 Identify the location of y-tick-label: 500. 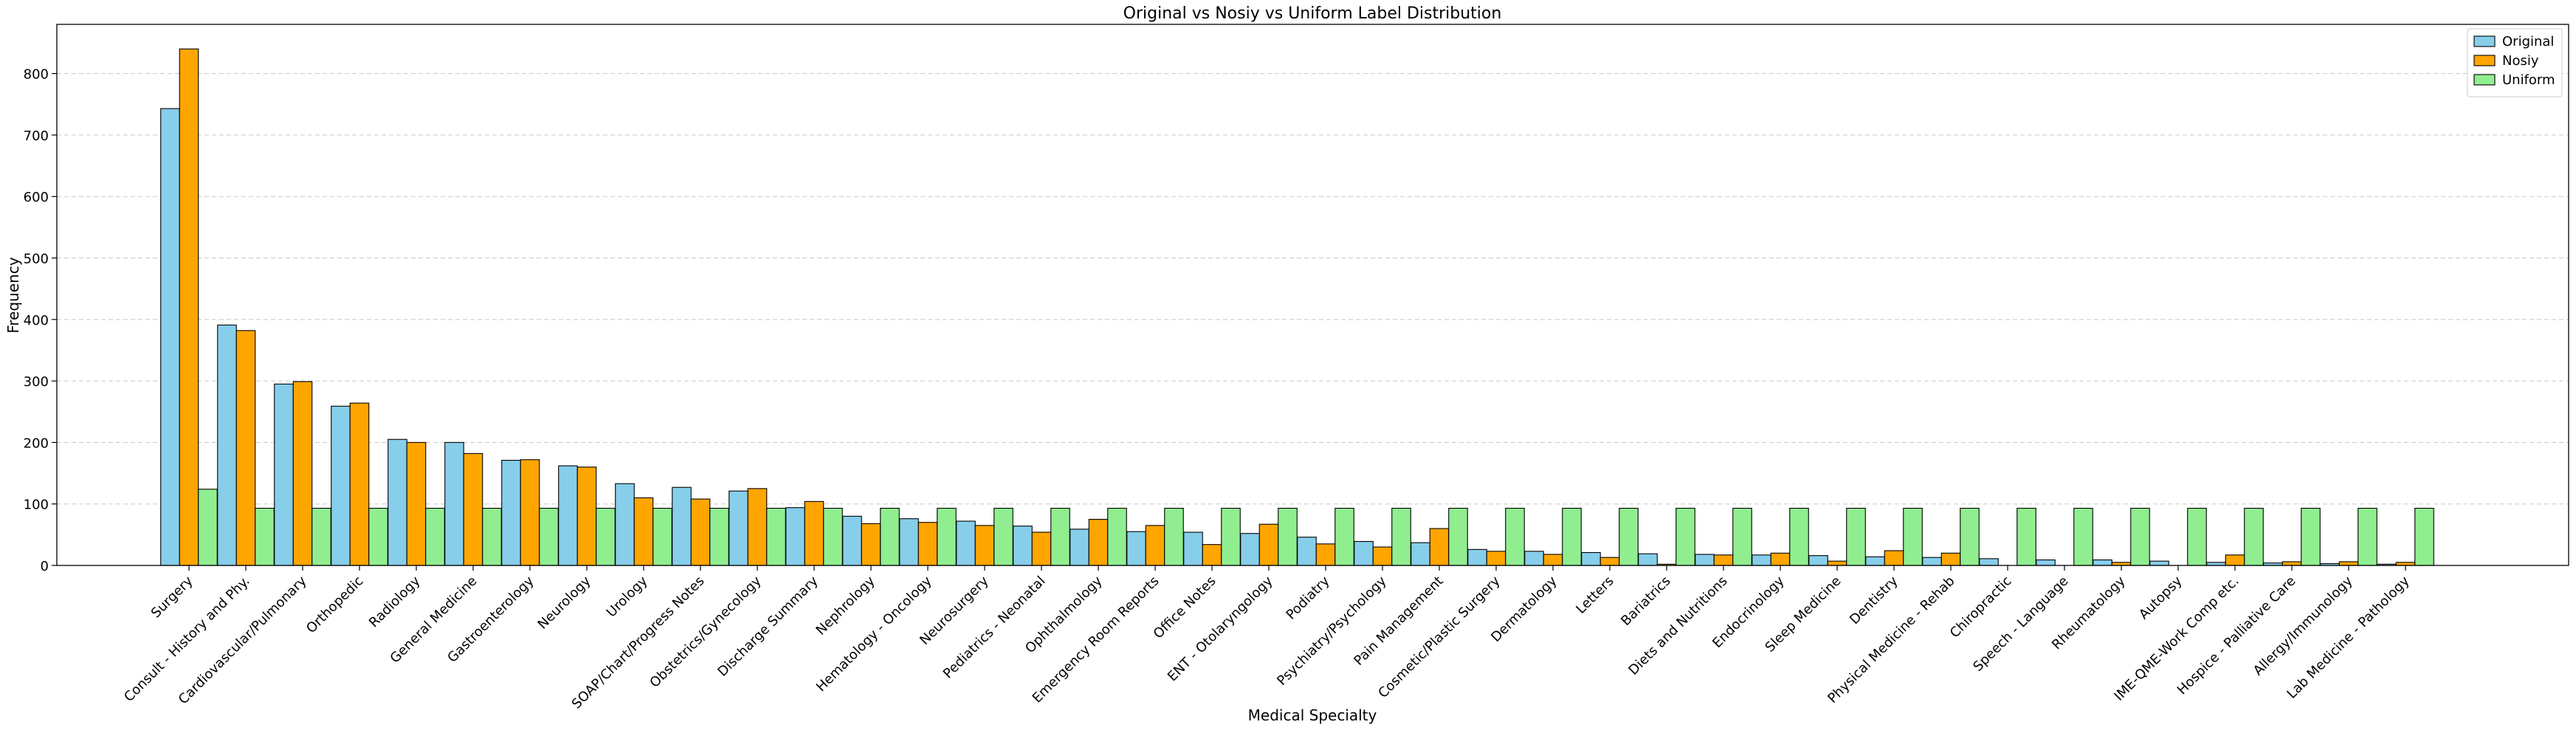
(37, 259).